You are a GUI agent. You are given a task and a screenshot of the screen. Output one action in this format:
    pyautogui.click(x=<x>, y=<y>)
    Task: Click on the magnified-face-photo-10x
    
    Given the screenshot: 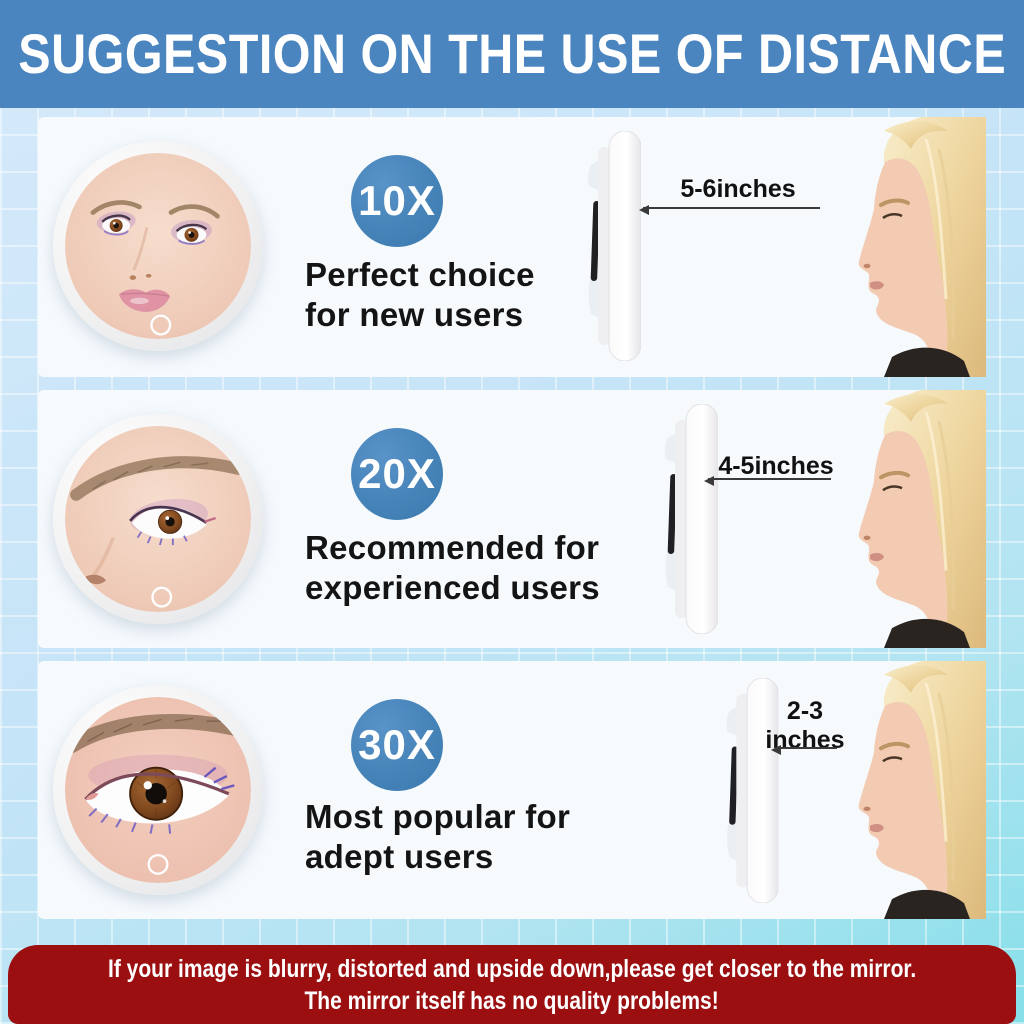 What is the action you would take?
    pyautogui.click(x=158, y=246)
    